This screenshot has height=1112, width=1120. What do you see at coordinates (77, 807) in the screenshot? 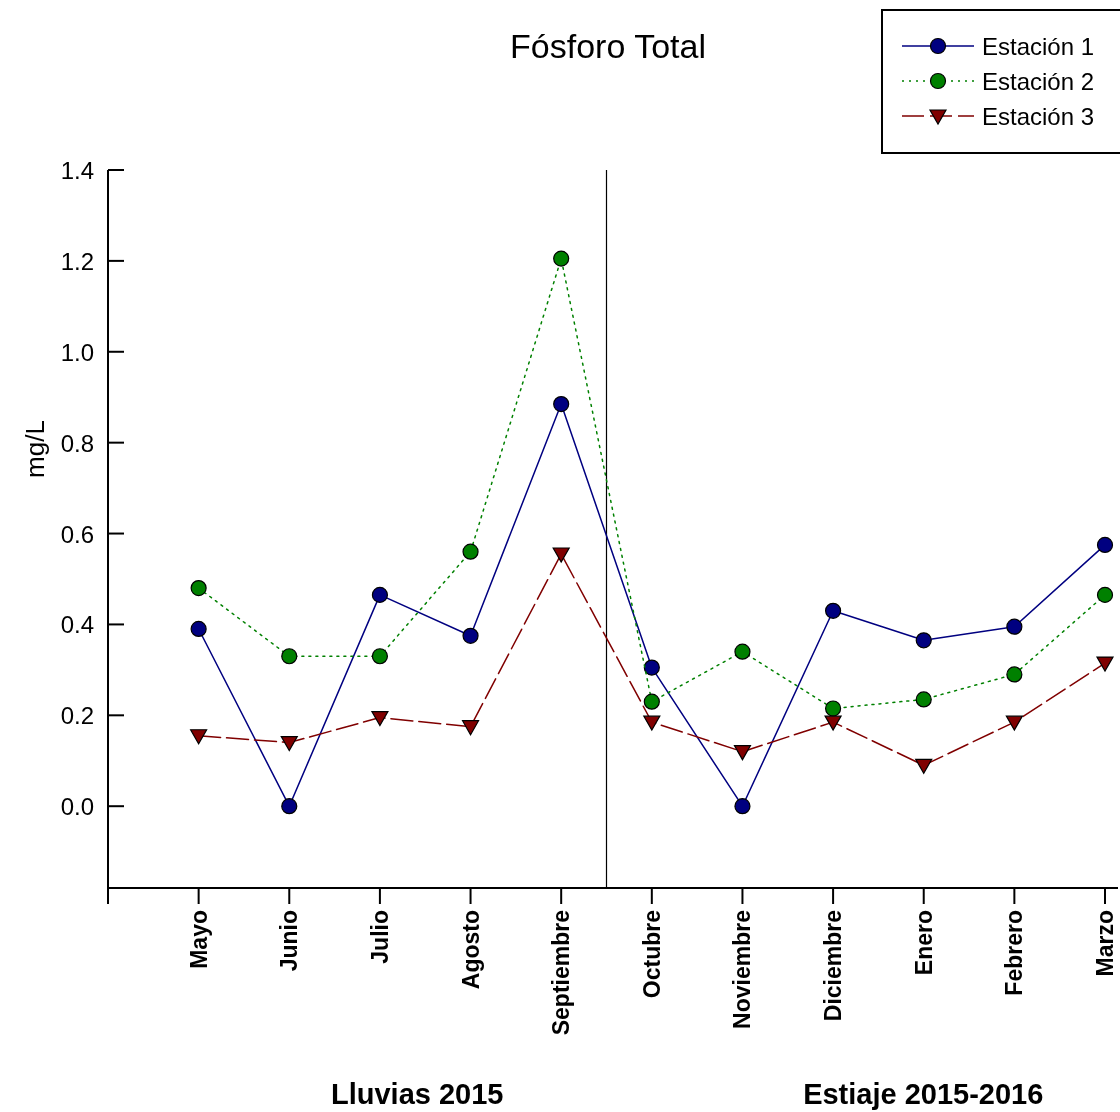
I see `y-tick-label: 0.0` at bounding box center [77, 807].